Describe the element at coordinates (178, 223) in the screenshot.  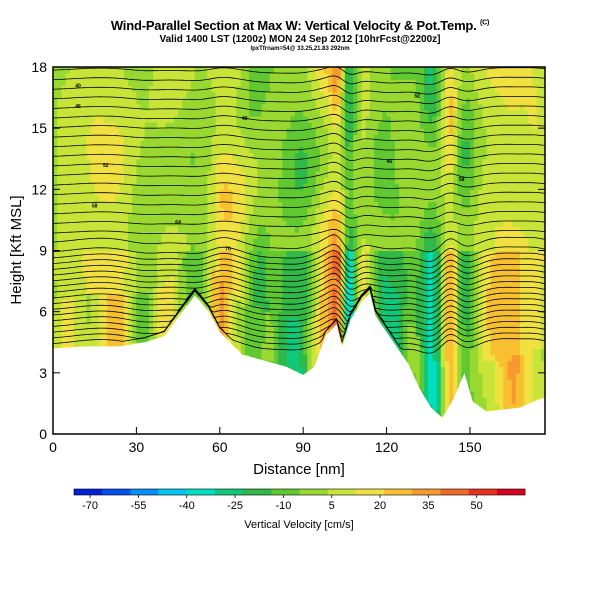
I see `isentrope-label: 64` at that location.